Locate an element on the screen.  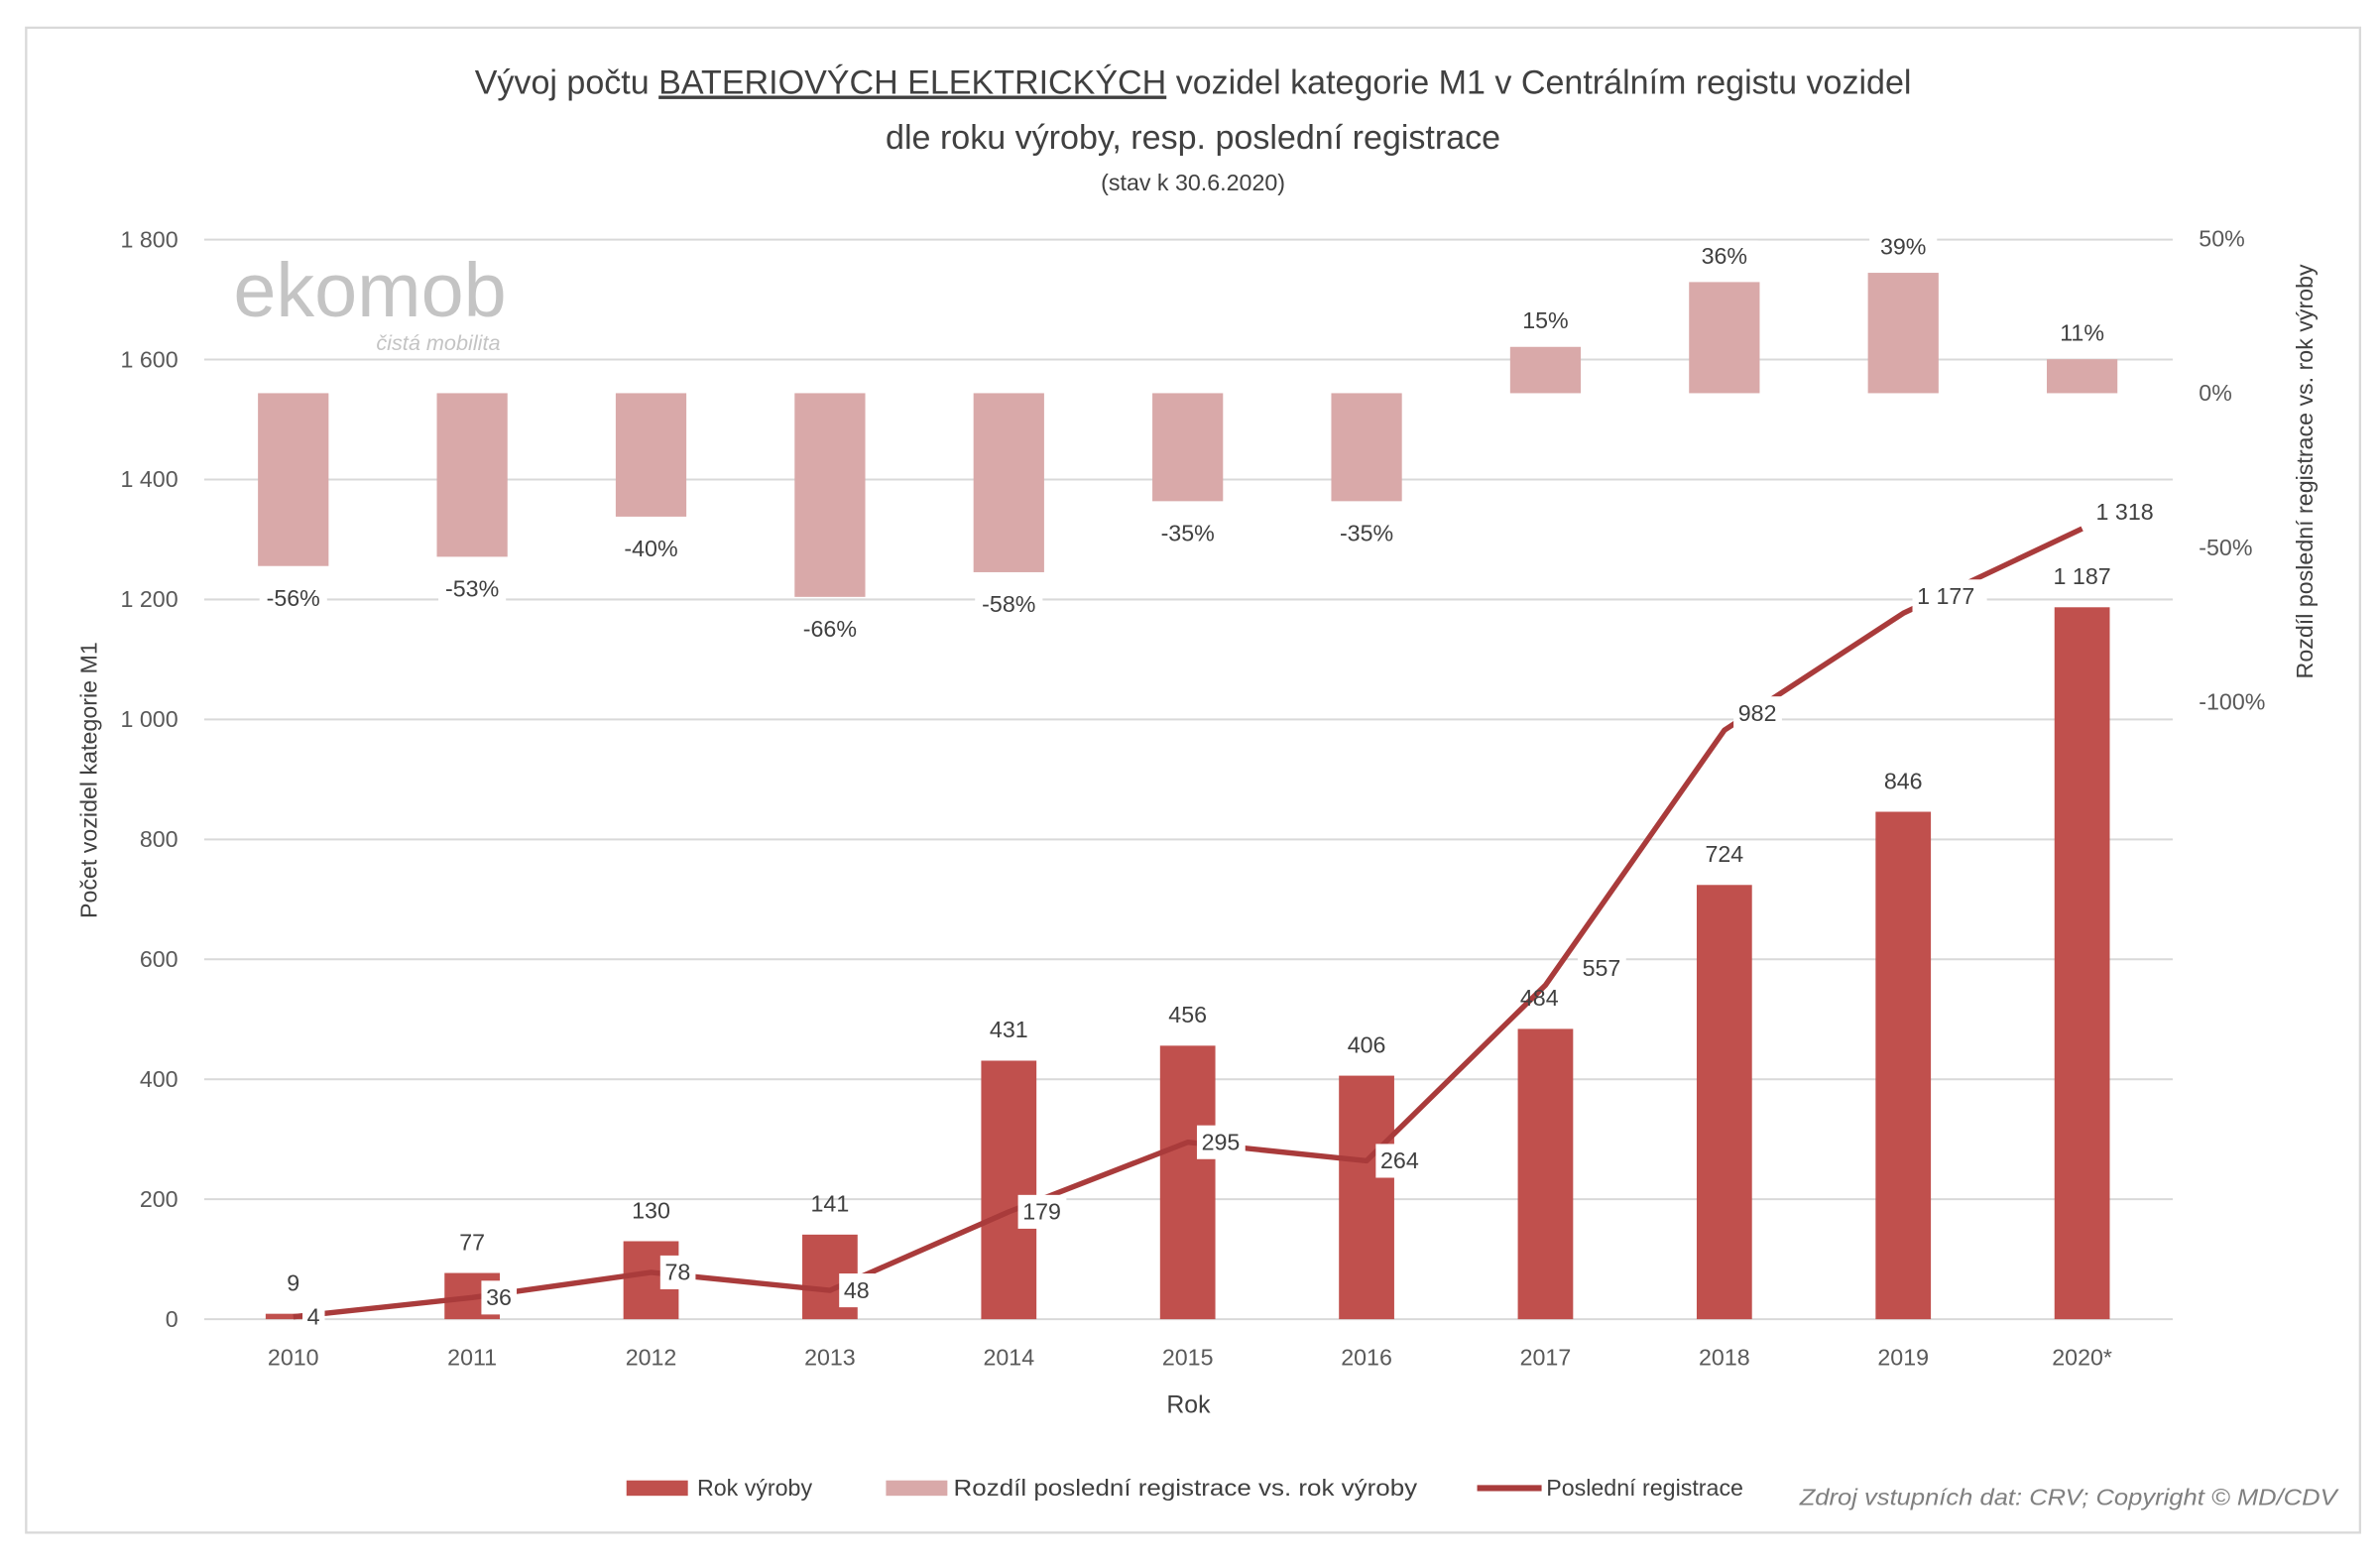
x-tick-label: 2018 is located at coordinates (1724, 1358).